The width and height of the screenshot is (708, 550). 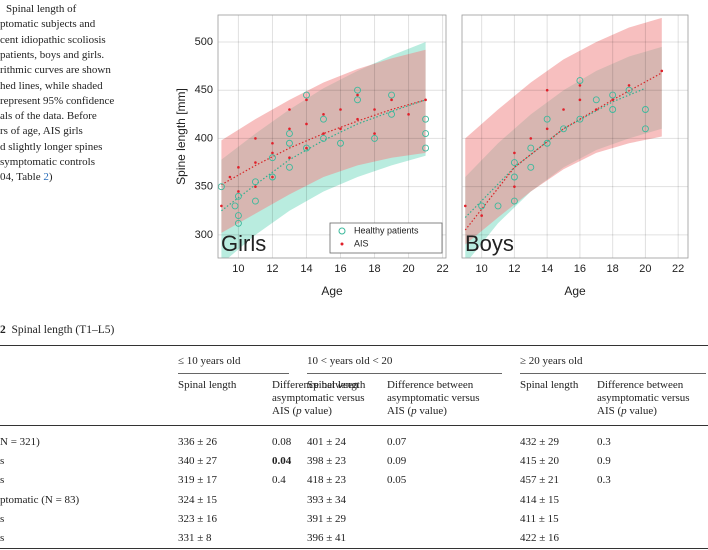 What do you see at coordinates (181, 136) in the screenshot?
I see `y-axis-label: Spine length [mm]` at bounding box center [181, 136].